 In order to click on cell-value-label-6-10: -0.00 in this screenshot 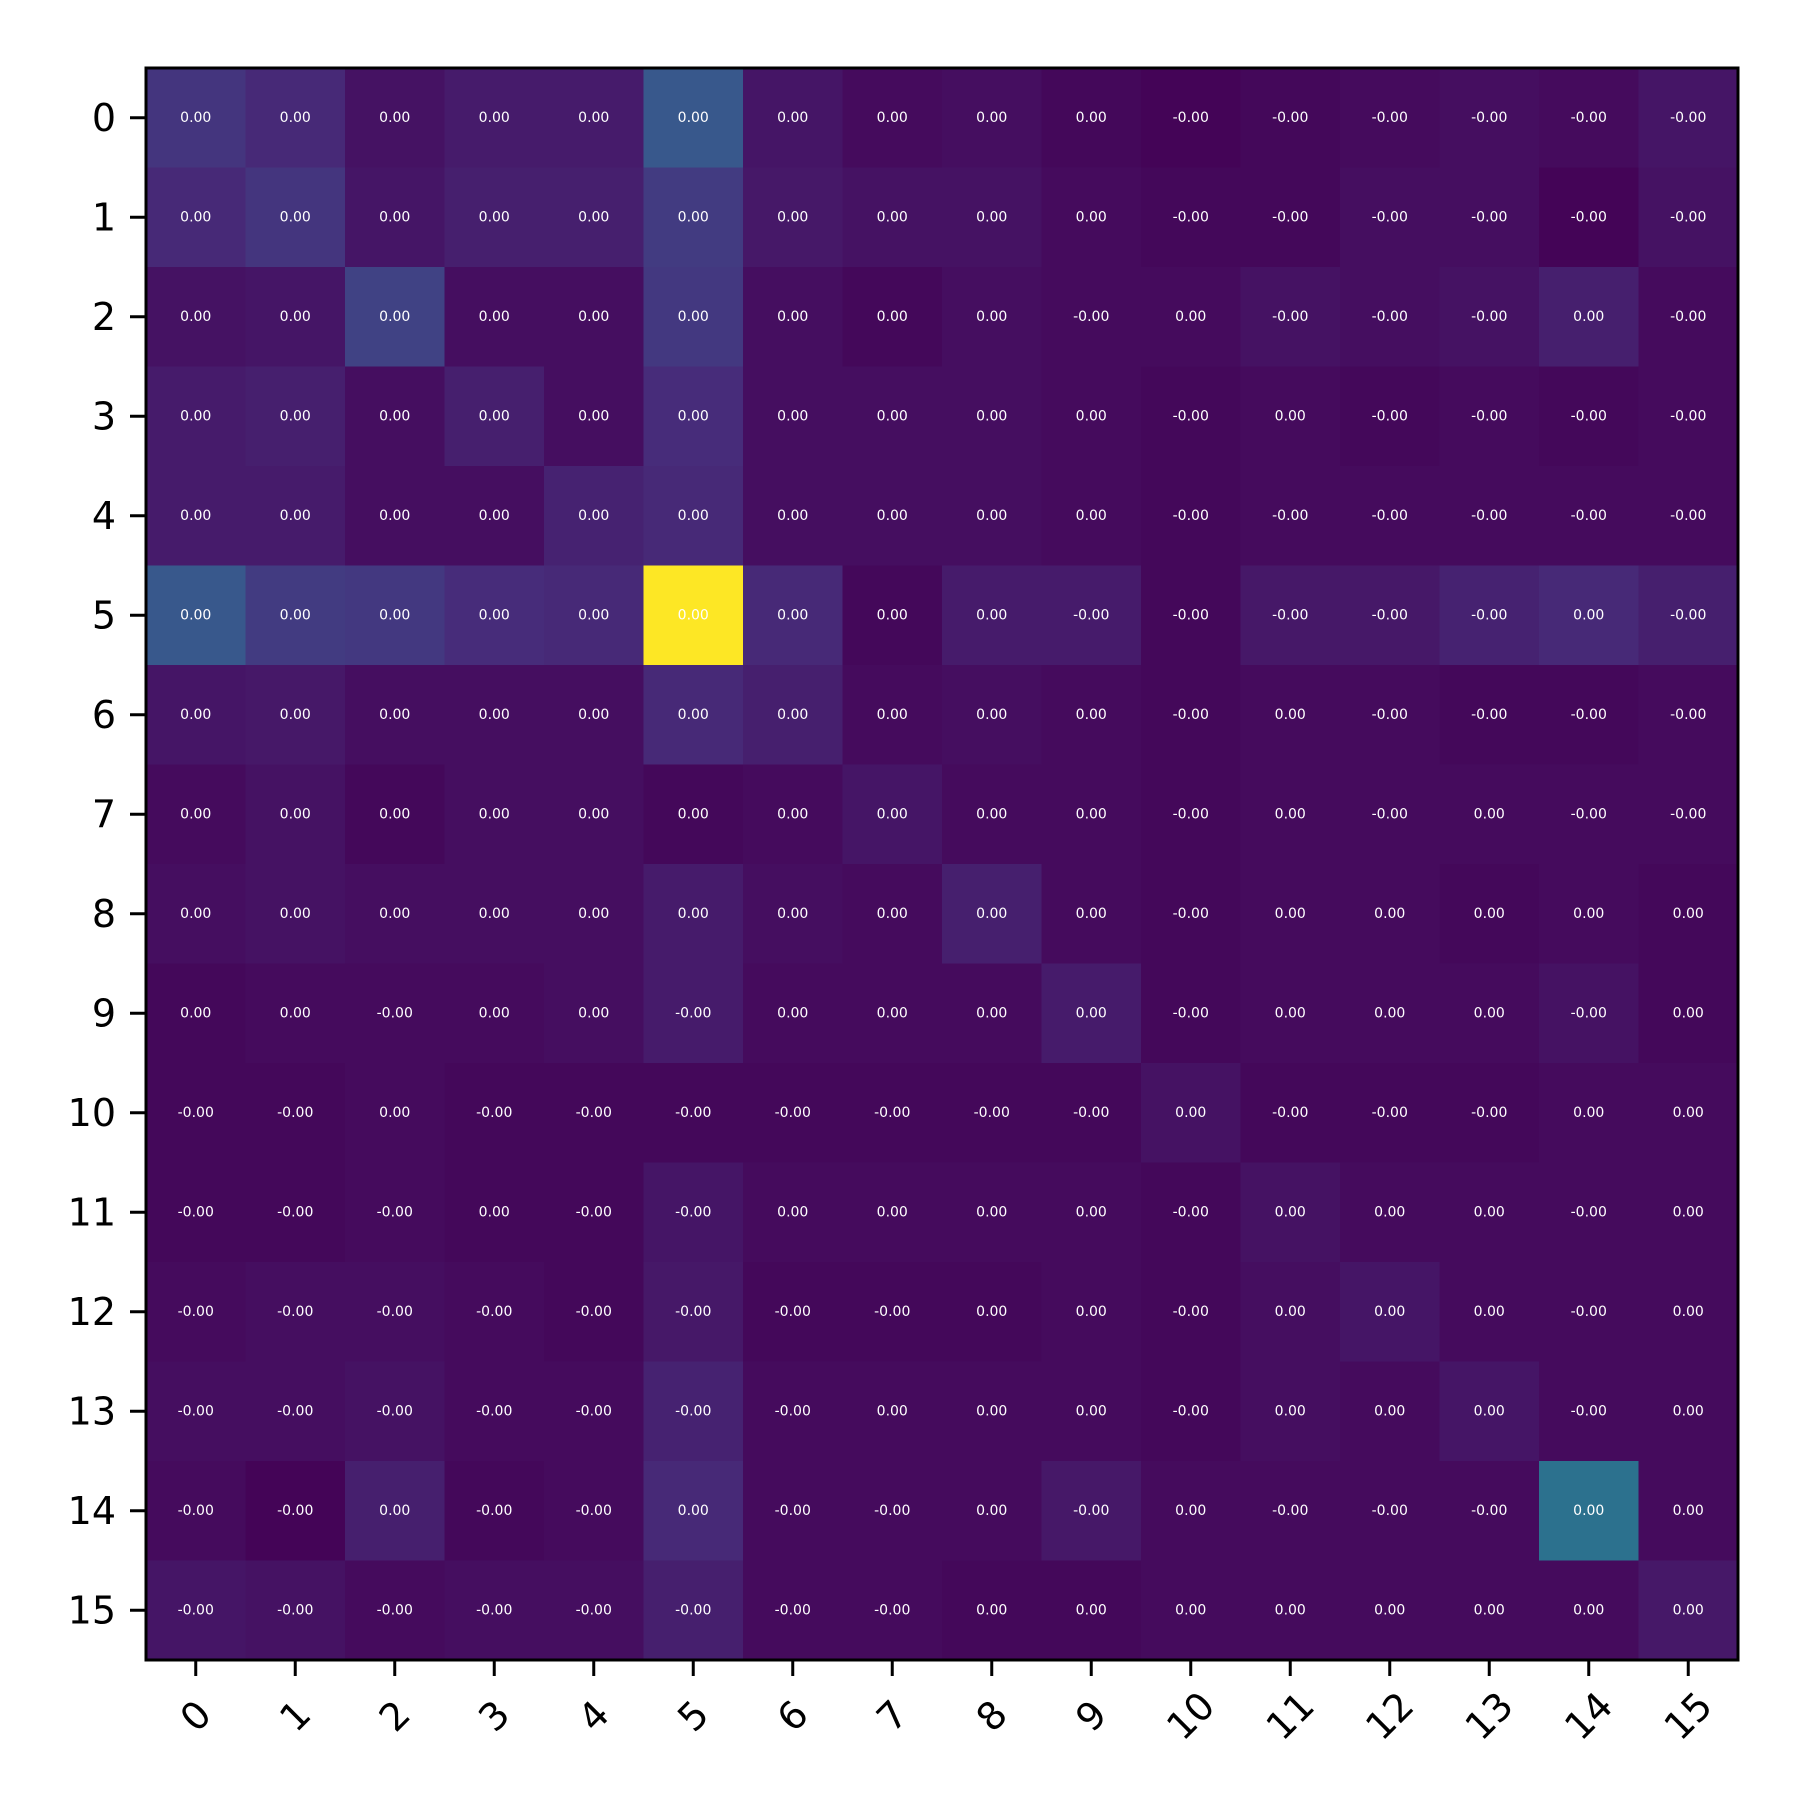, I will do `click(1191, 715)`.